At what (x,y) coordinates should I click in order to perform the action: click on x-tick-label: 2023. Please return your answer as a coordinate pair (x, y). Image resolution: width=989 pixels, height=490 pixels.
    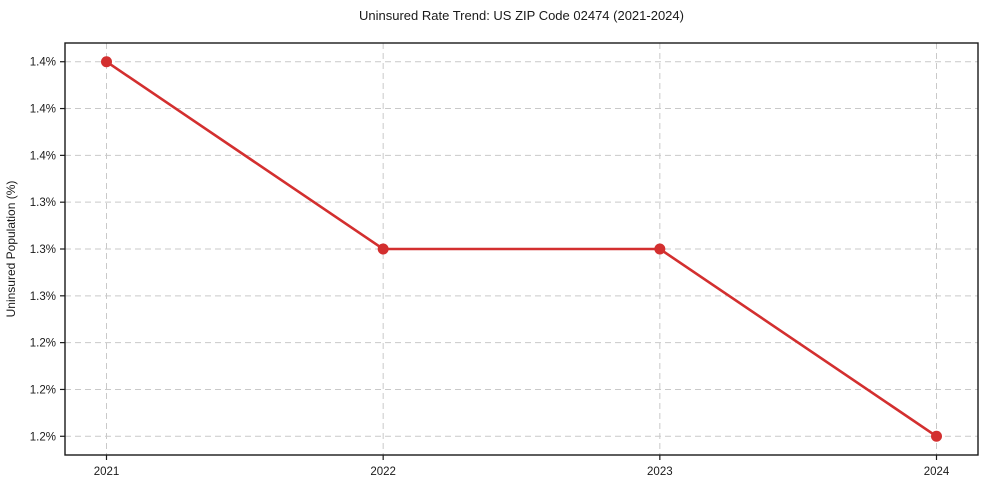
    Looking at the image, I should click on (660, 472).